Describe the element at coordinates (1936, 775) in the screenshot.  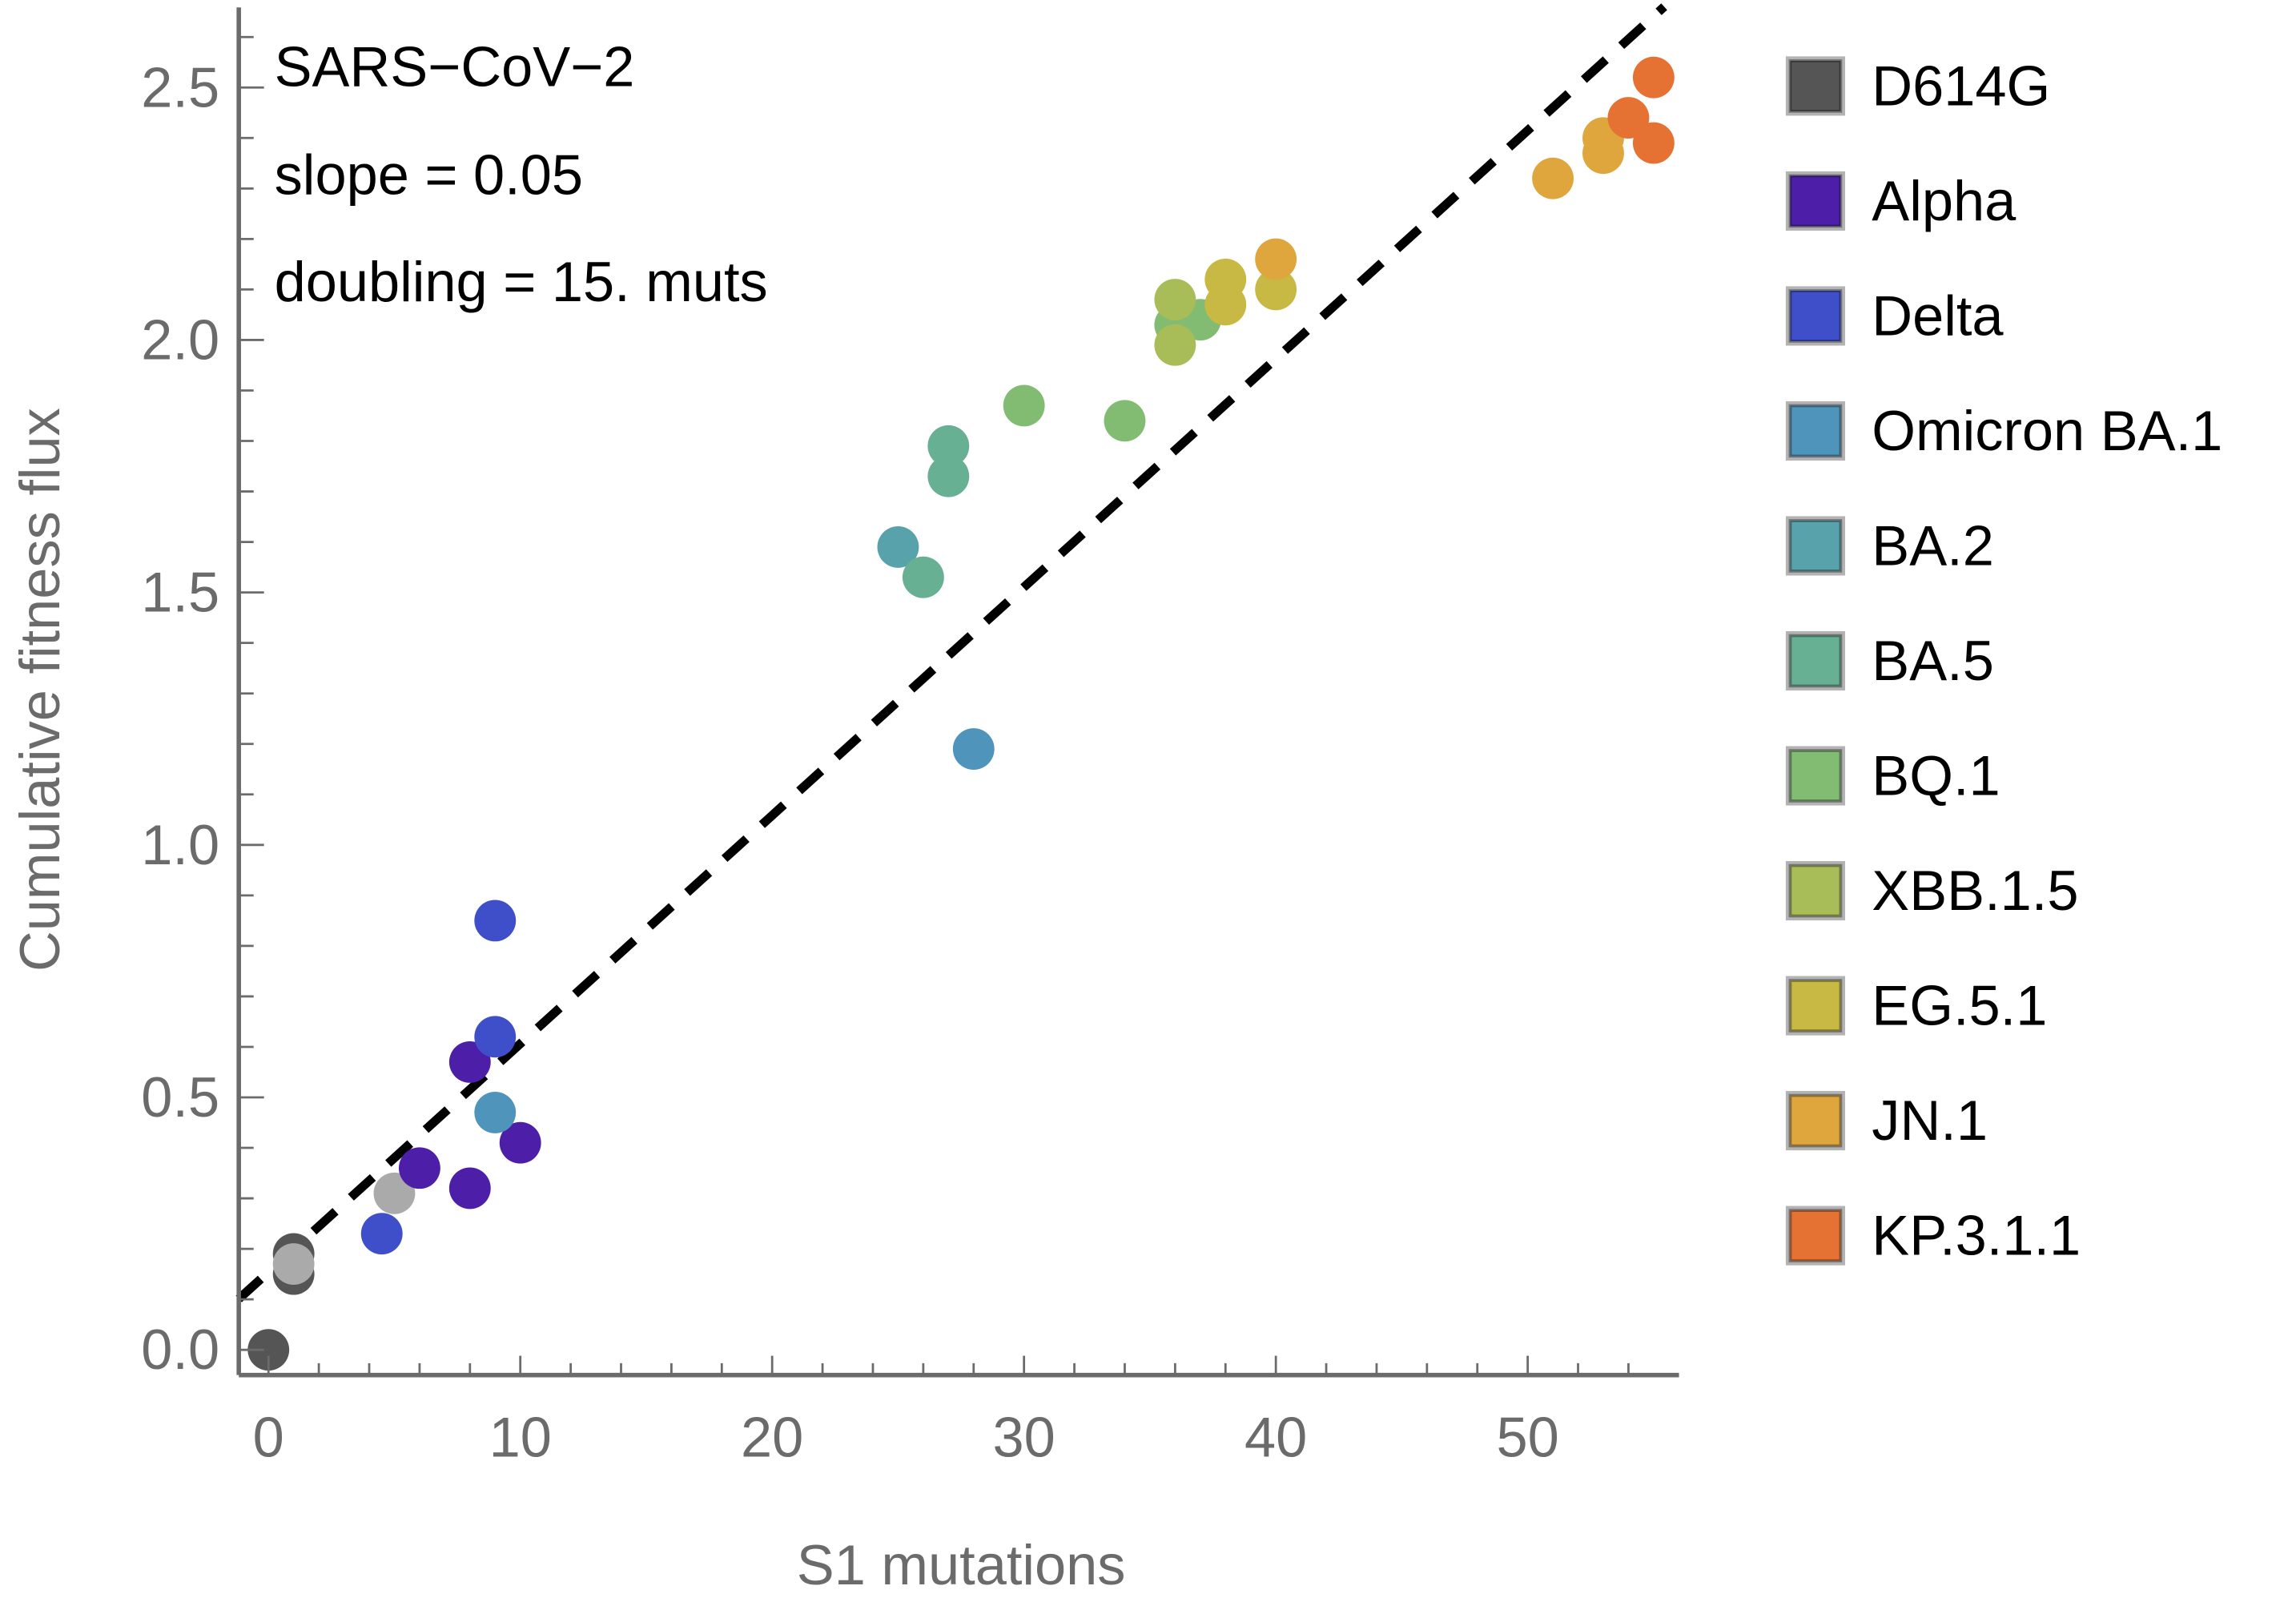
I see `legend-label: BQ.1` at that location.